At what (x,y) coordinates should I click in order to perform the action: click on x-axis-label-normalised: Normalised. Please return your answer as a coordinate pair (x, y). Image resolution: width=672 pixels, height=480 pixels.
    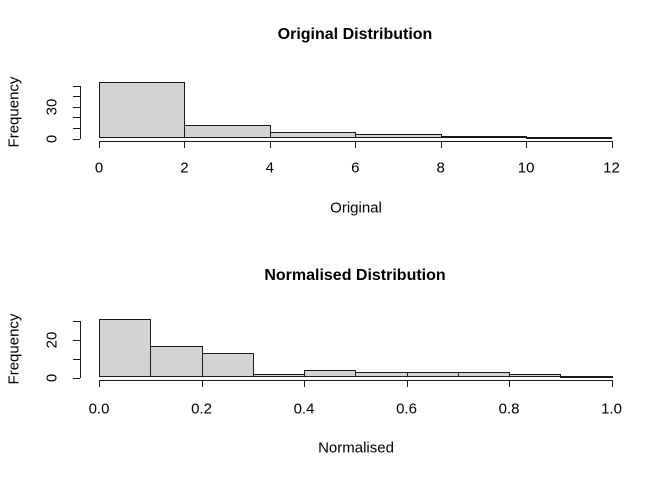
    Looking at the image, I should click on (356, 448).